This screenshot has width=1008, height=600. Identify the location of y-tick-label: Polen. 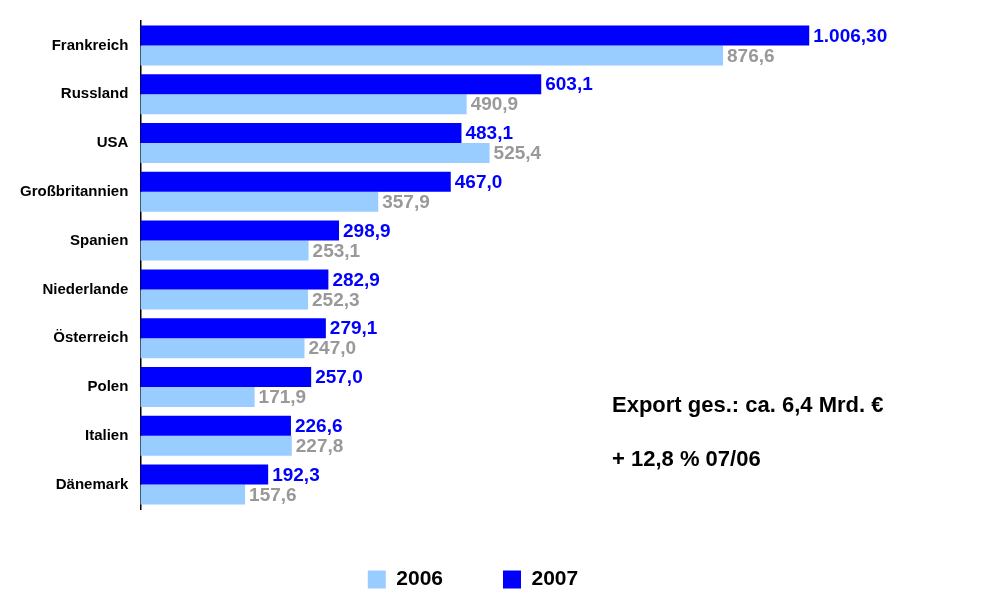
(108, 386).